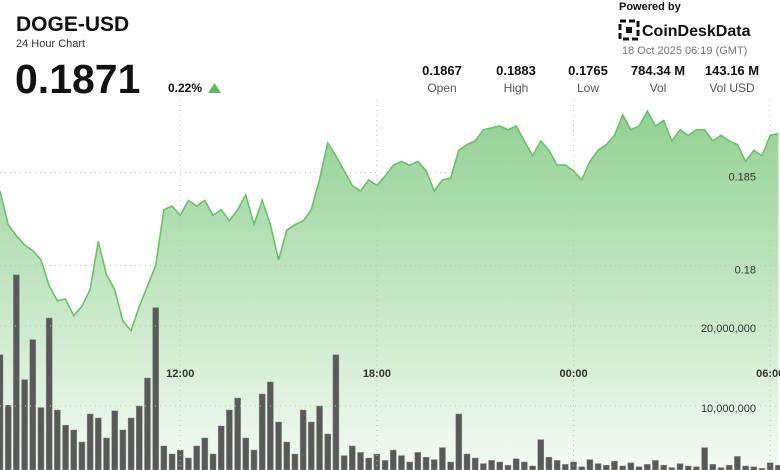 Image resolution: width=780 pixels, height=470 pixels. Describe the element at coordinates (745, 270) in the screenshot. I see `y-tick-label: 0.18` at that location.